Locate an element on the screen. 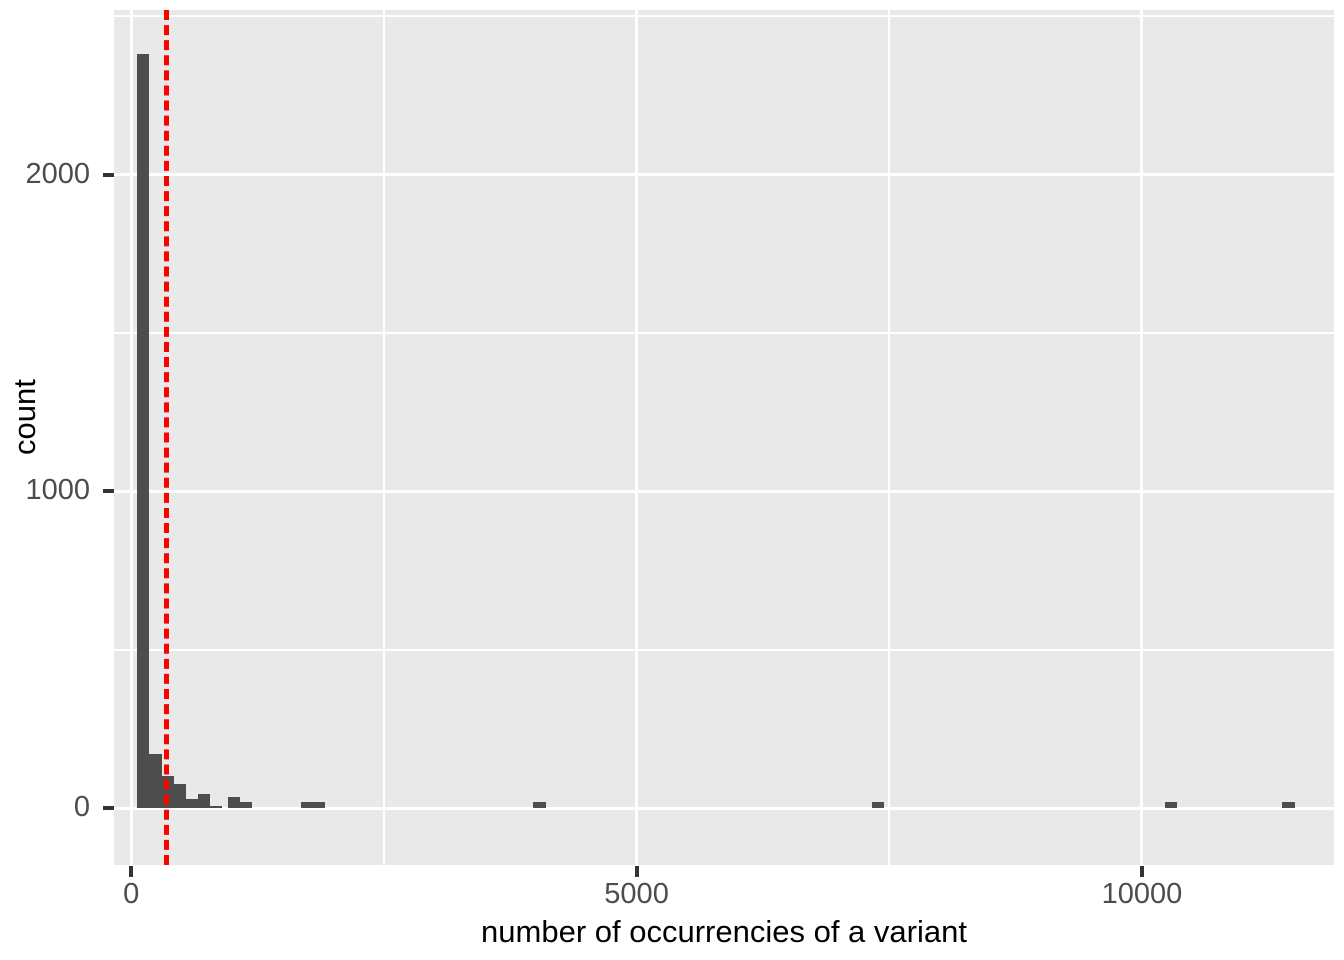 The height and width of the screenshot is (960, 1344). y-axis: 0 1000 2000 is located at coordinates (50, 480).